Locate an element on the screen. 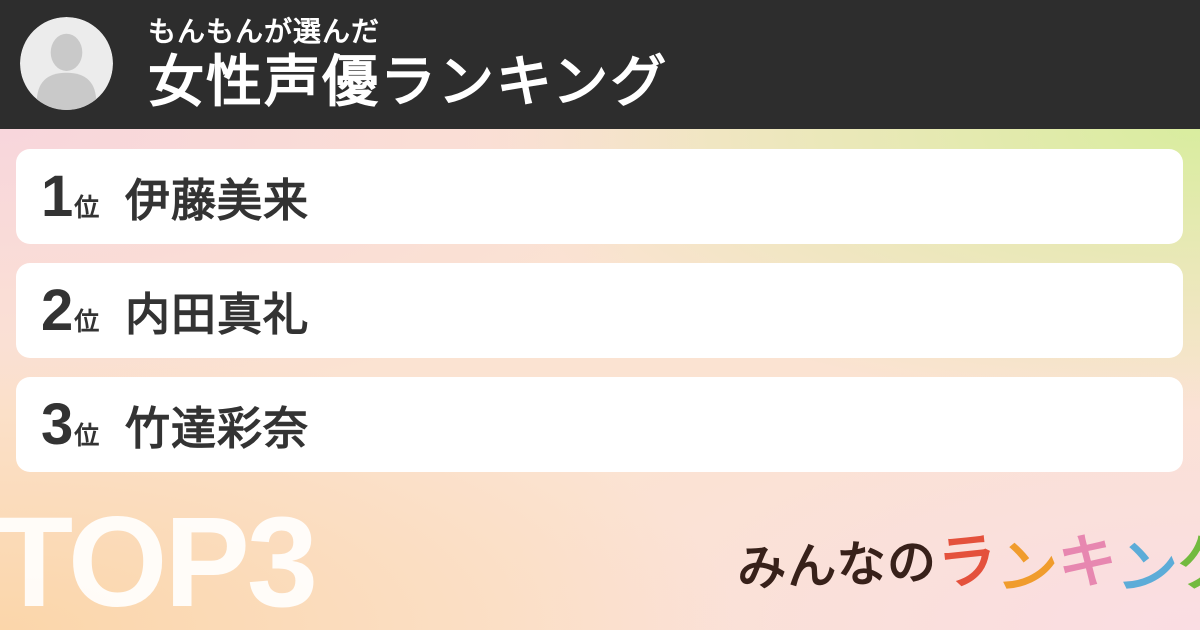 The image size is (1200, 630). logo-prefix: みんなの is located at coordinates (837, 566).